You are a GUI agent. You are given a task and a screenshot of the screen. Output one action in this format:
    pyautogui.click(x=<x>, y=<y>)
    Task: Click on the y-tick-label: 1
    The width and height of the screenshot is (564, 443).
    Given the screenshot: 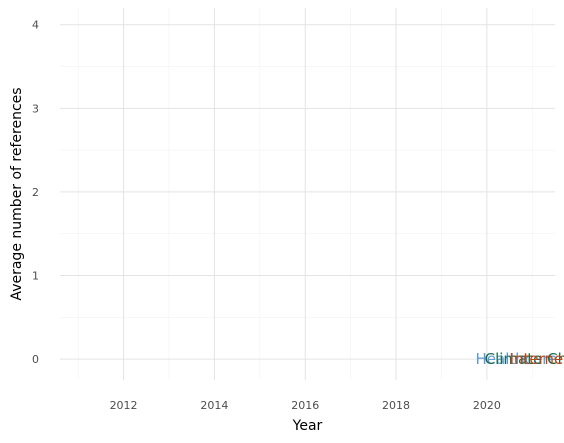 What is the action you would take?
    pyautogui.click(x=35, y=276)
    